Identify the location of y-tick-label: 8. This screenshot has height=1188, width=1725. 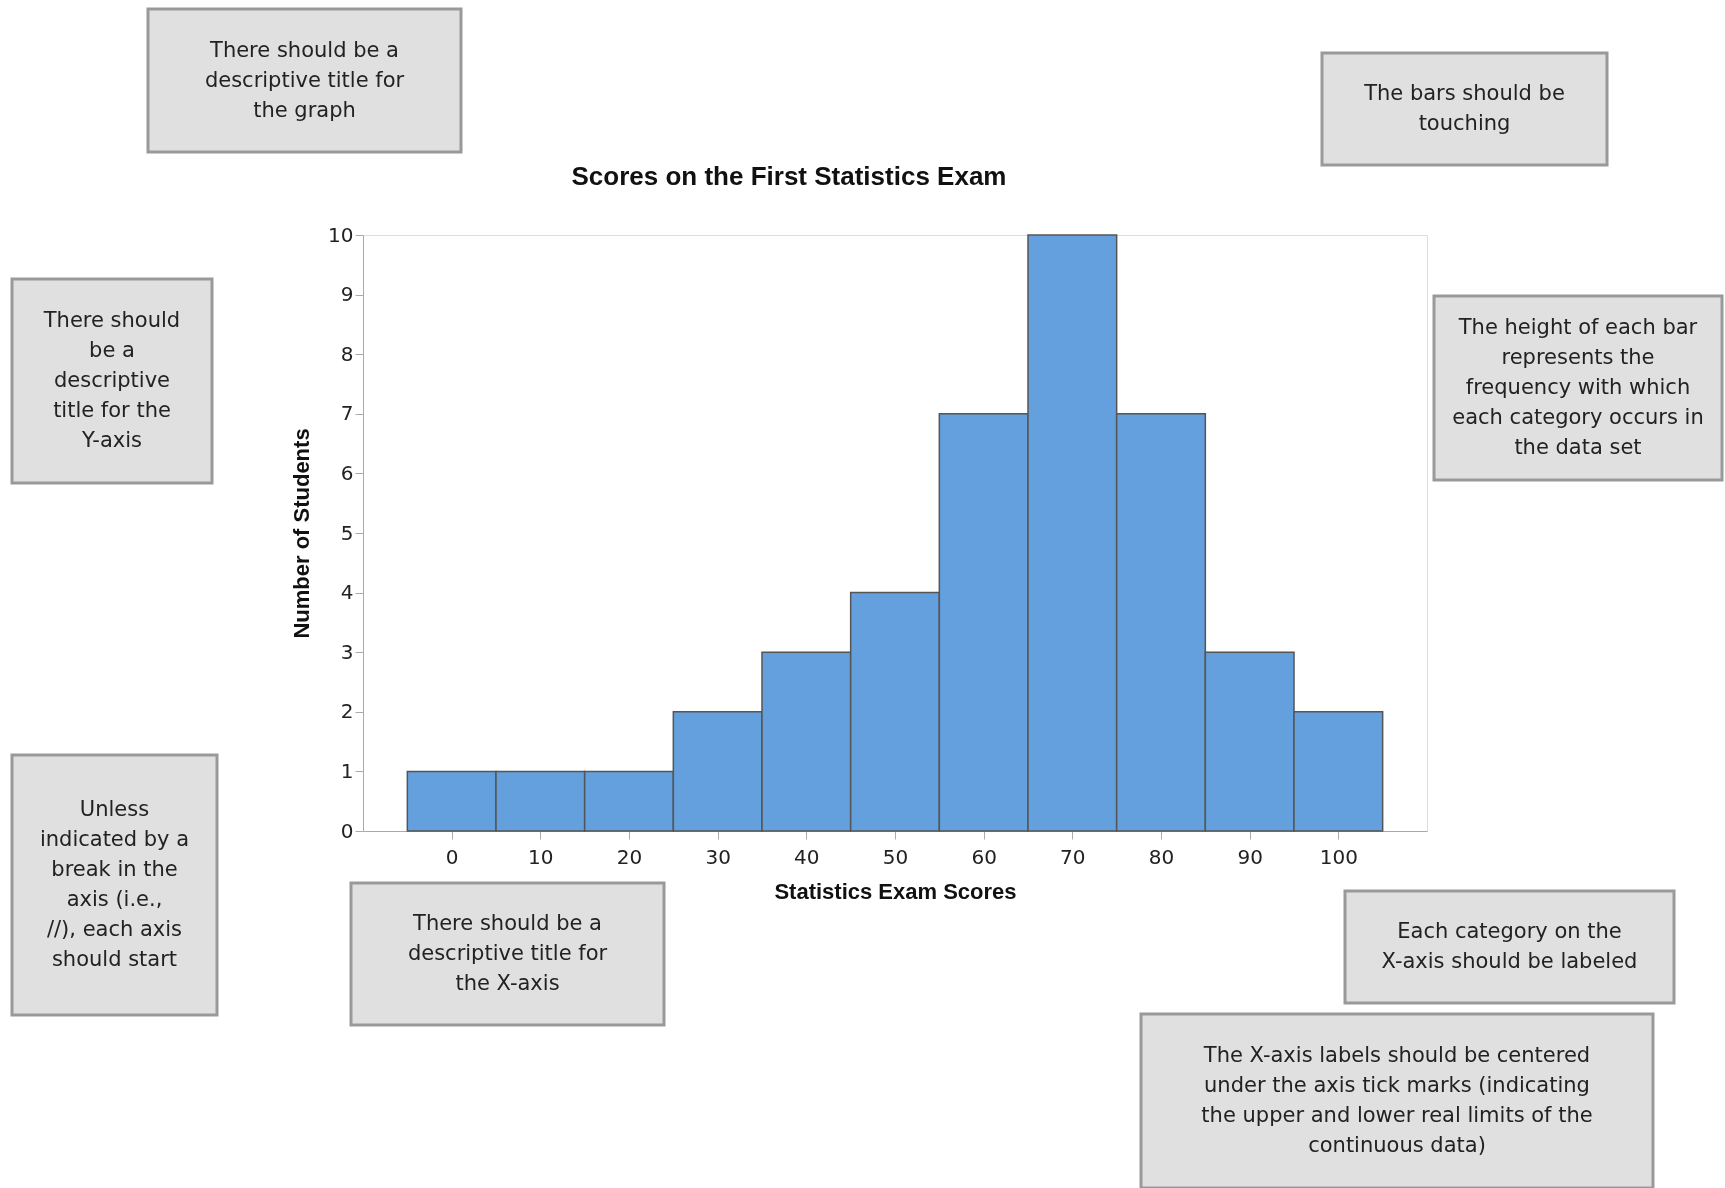
(347, 353).